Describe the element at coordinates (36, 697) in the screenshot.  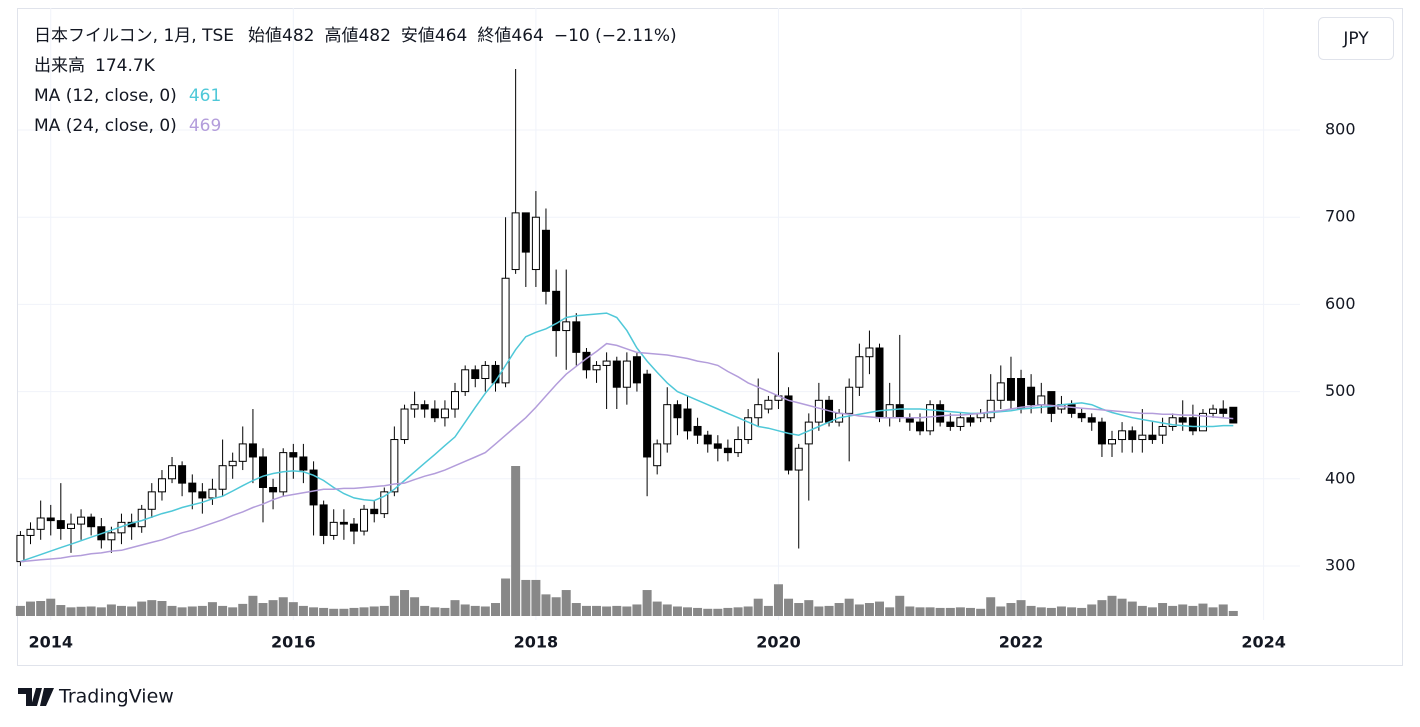
I see `brand-icon` at that location.